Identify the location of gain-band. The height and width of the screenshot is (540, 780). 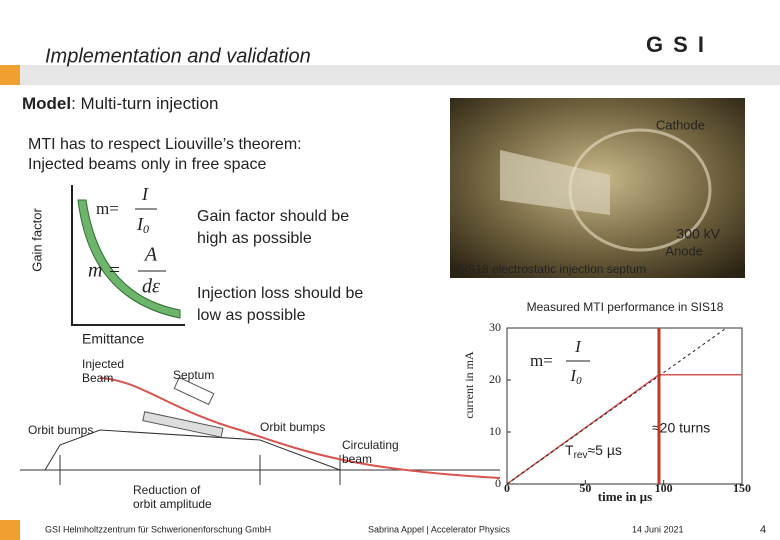
(129, 259).